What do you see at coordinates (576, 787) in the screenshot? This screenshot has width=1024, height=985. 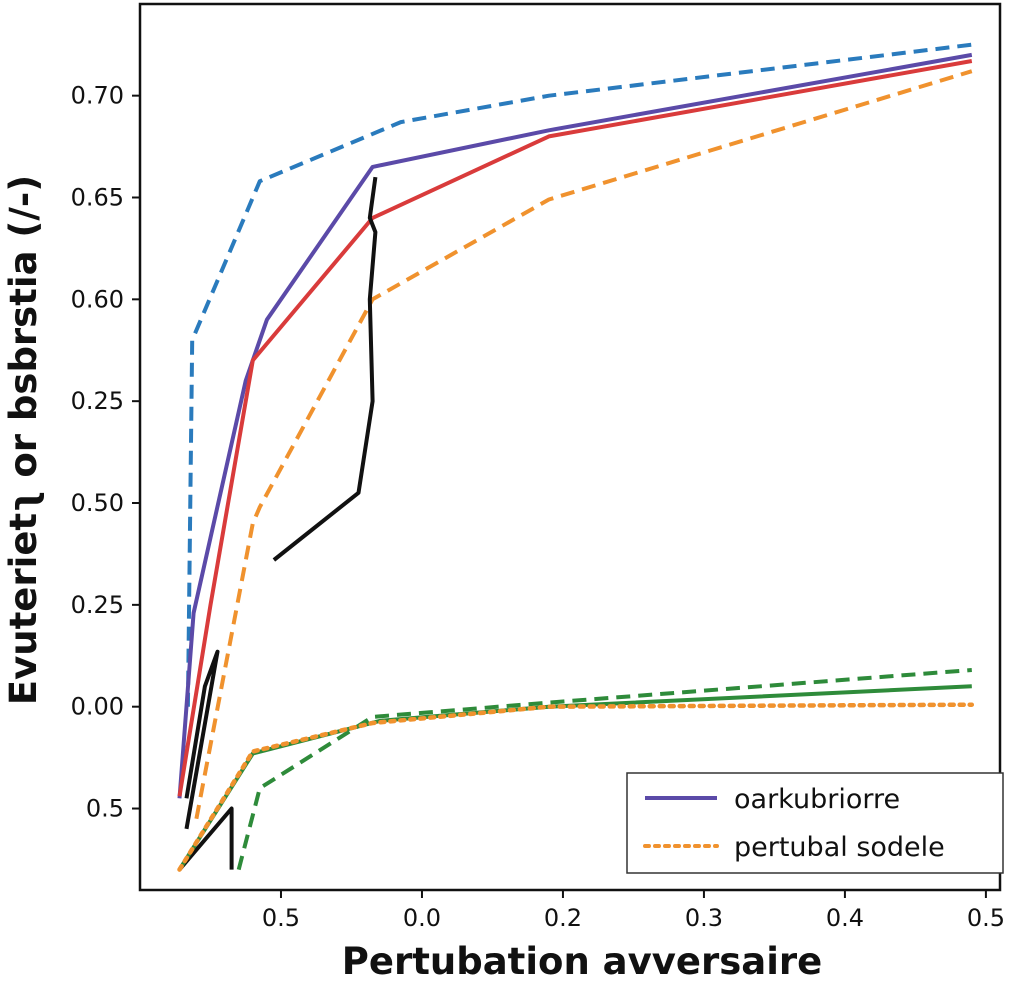 I see `series-line-orange-dotted` at bounding box center [576, 787].